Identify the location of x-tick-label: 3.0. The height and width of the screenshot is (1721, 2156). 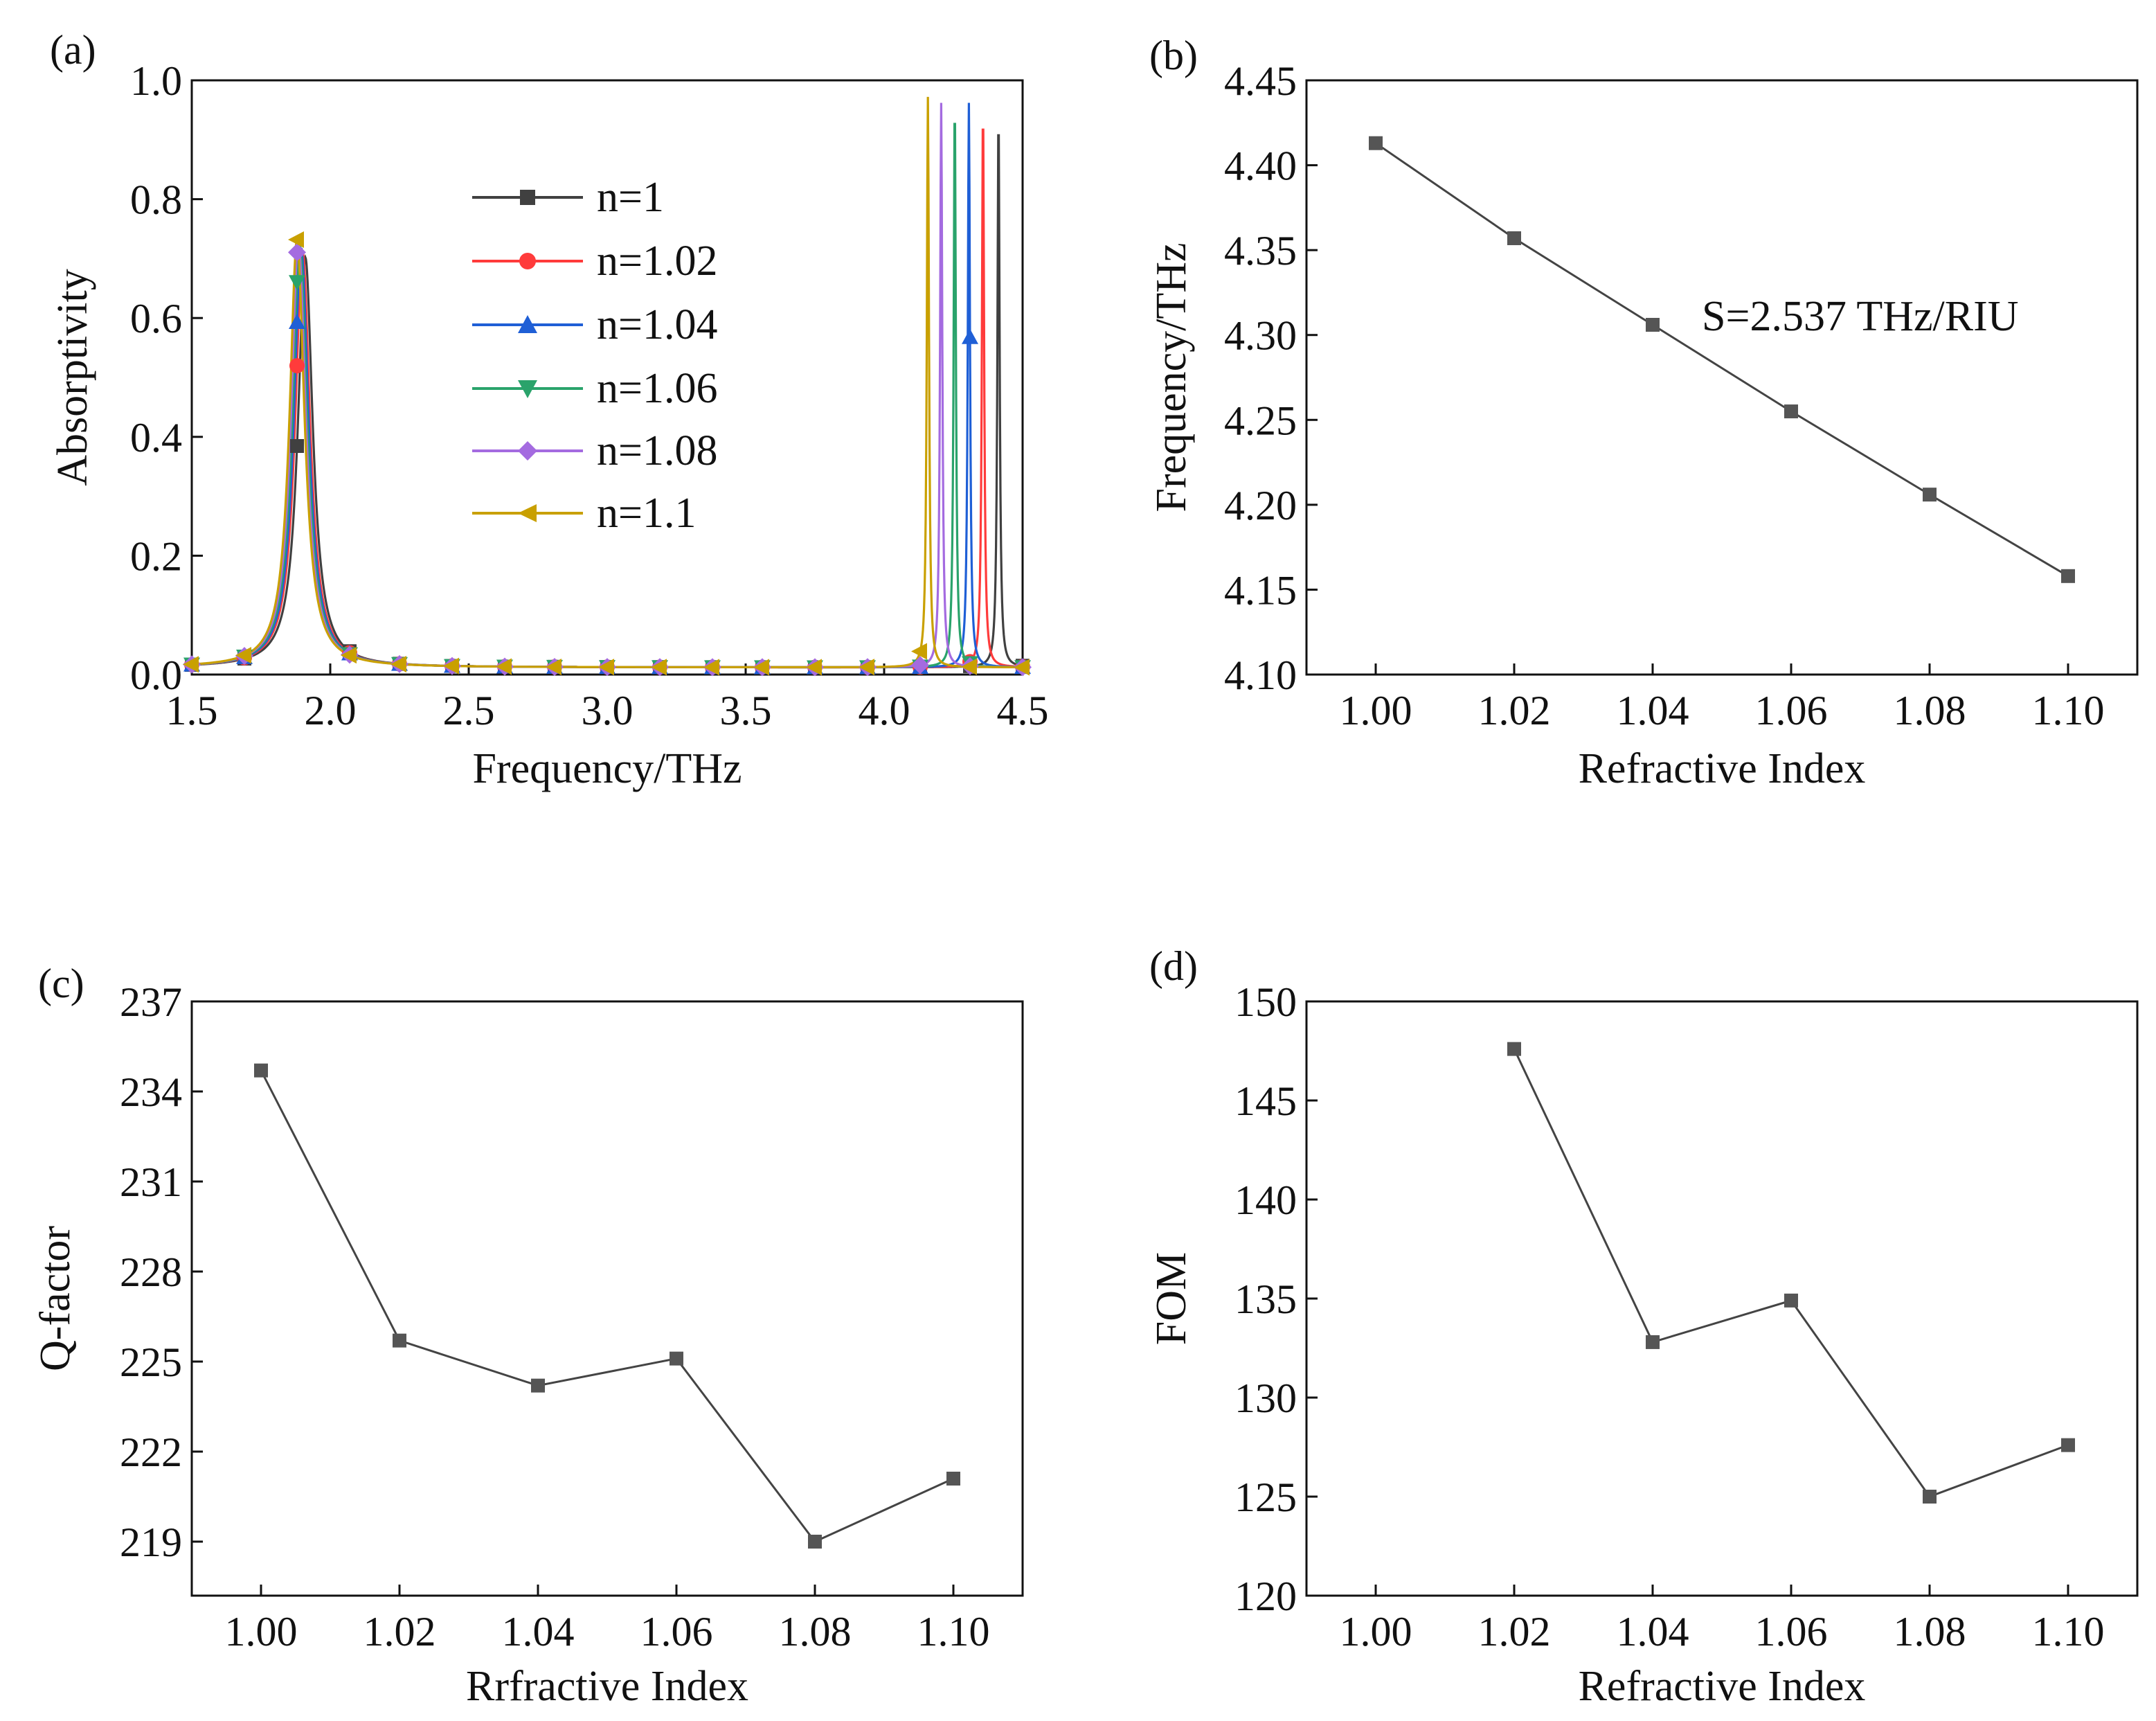
(608, 711).